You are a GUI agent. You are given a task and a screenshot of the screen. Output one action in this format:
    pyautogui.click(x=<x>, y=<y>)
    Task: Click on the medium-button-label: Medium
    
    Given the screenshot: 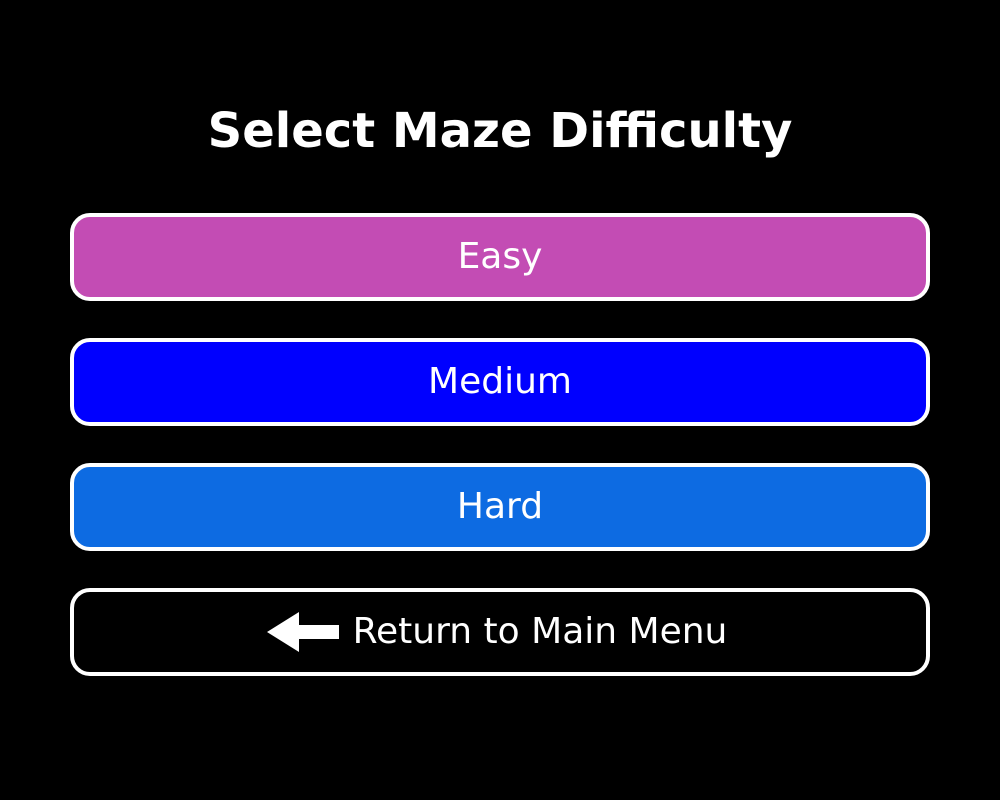 What is the action you would take?
    pyautogui.click(x=500, y=381)
    